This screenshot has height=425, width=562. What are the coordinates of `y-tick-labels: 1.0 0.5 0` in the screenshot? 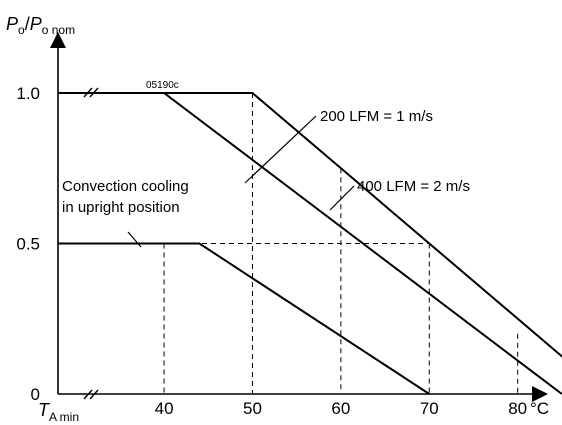 It's located at (28, 244).